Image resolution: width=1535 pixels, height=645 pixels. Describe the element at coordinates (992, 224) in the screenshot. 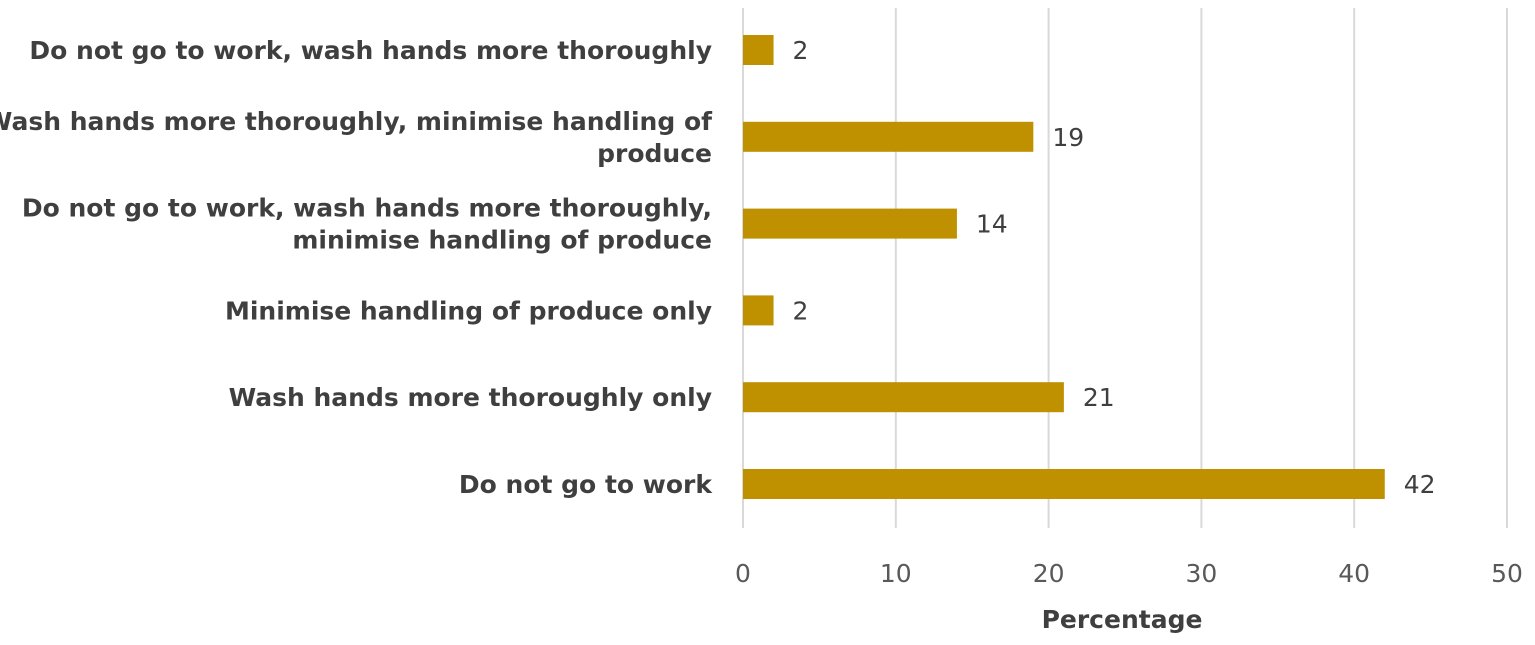

I see `data-label: 14` at that location.